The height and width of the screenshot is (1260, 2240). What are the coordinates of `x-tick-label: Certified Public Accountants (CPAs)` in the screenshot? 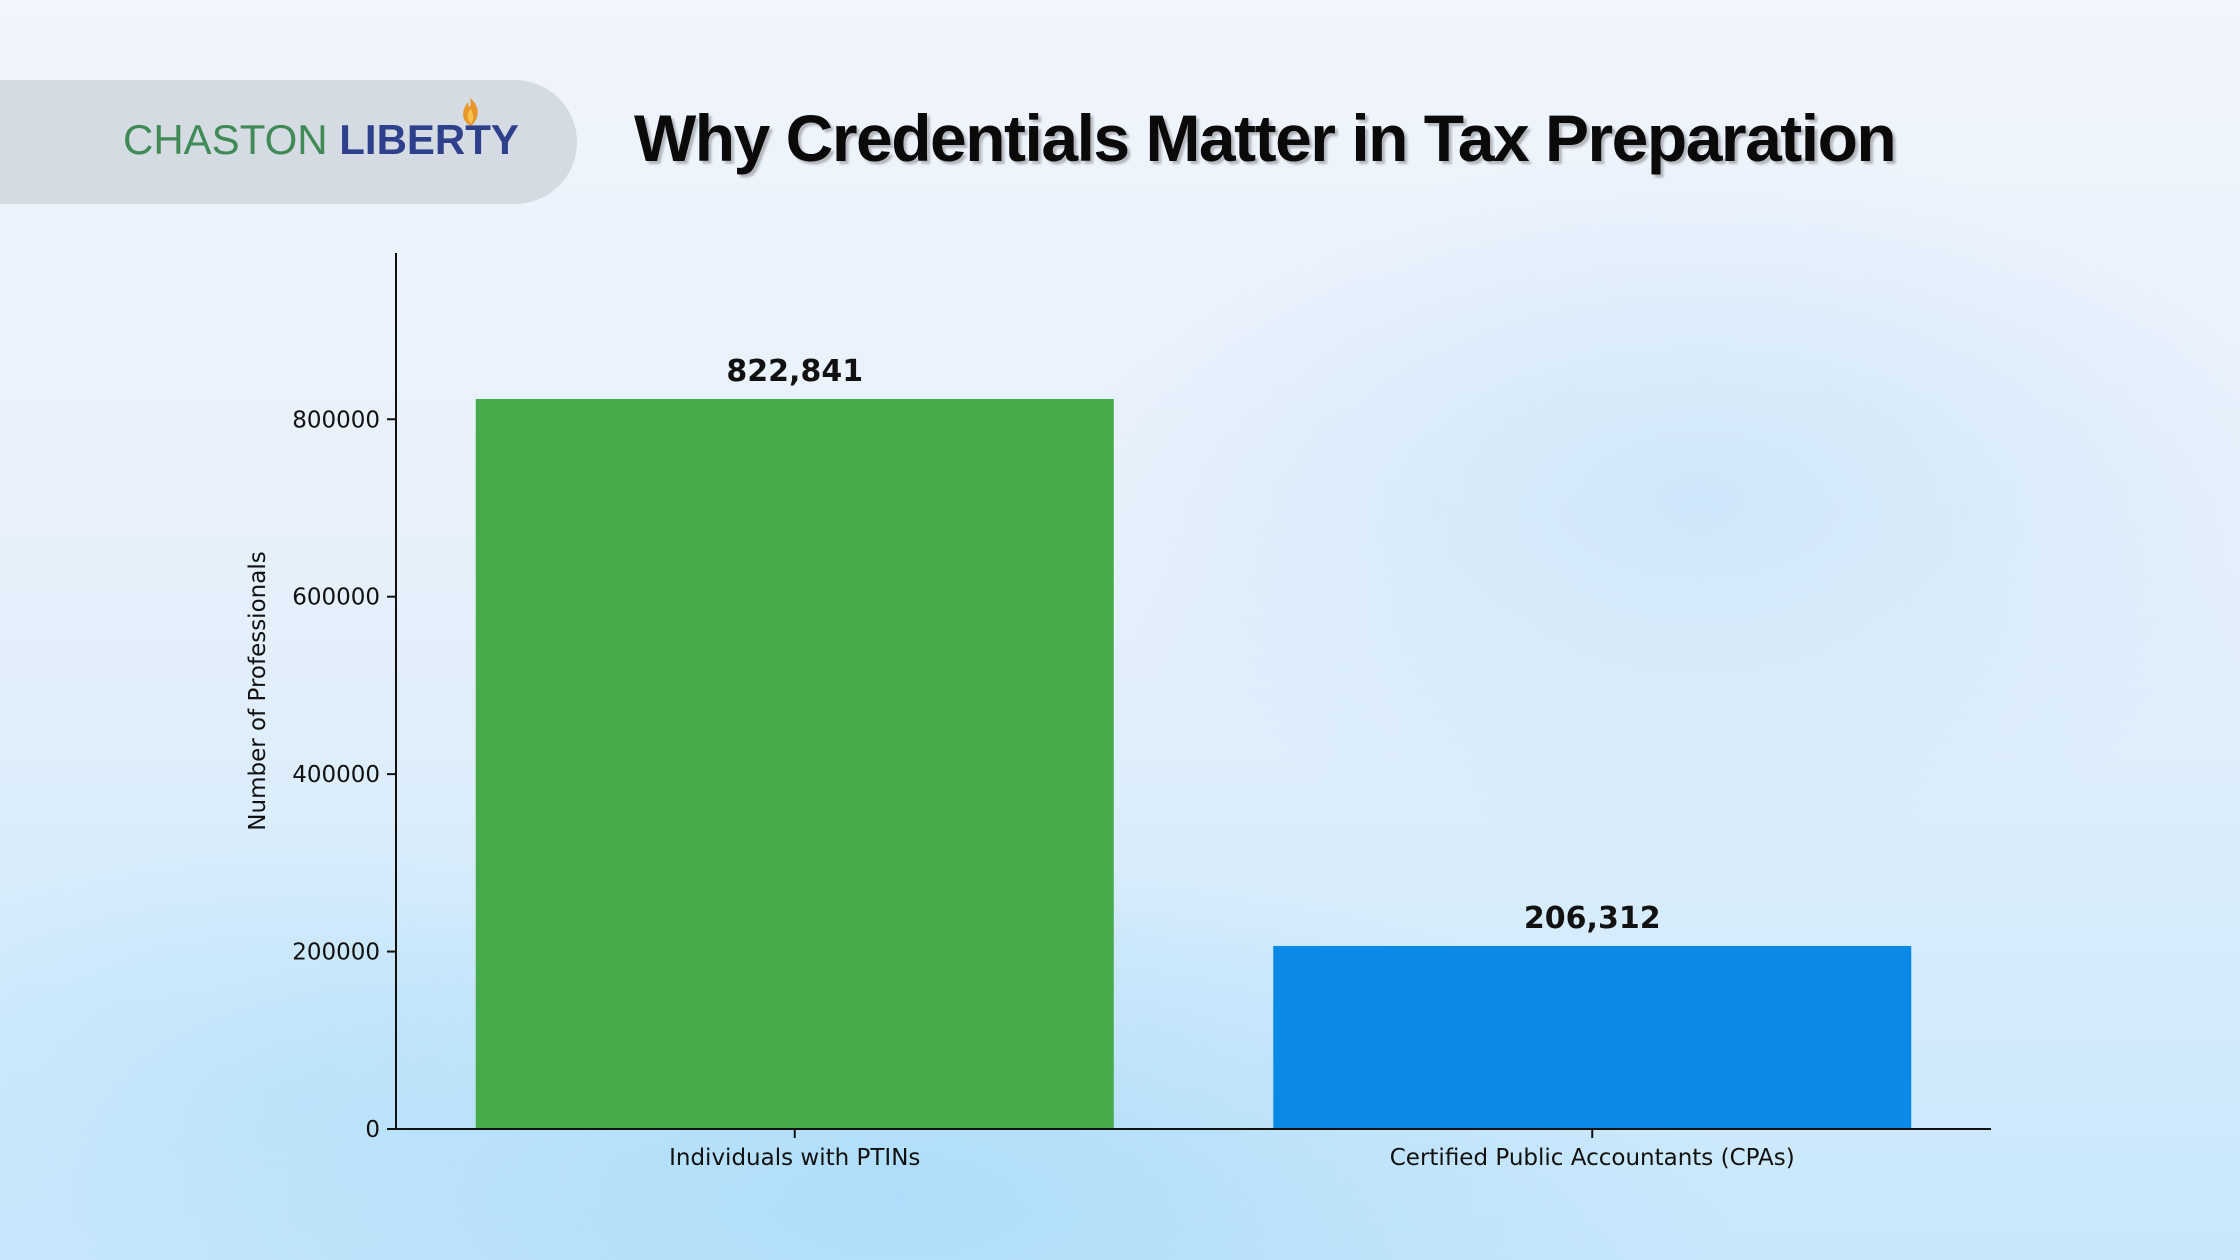 It's located at (1592, 1158).